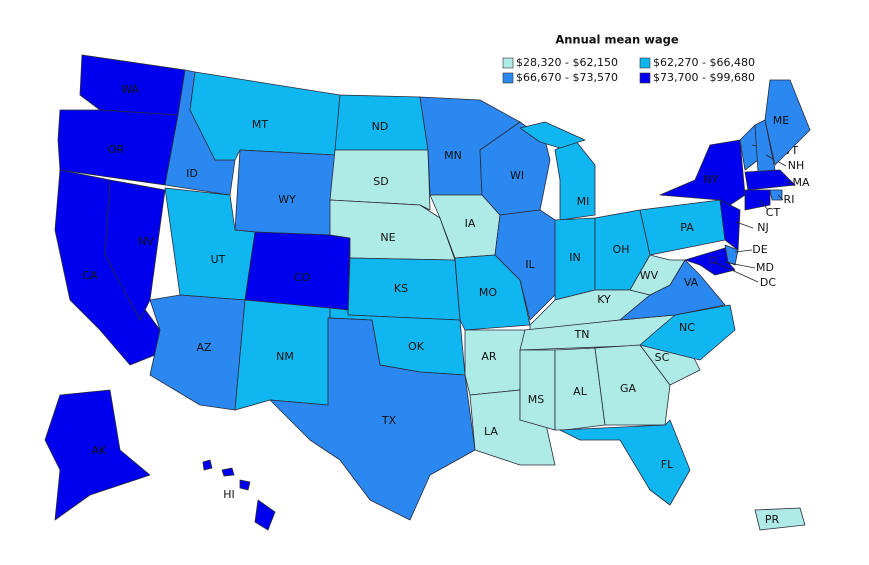 This screenshot has width=869, height=565. I want to click on state-label: PA, so click(687, 227).